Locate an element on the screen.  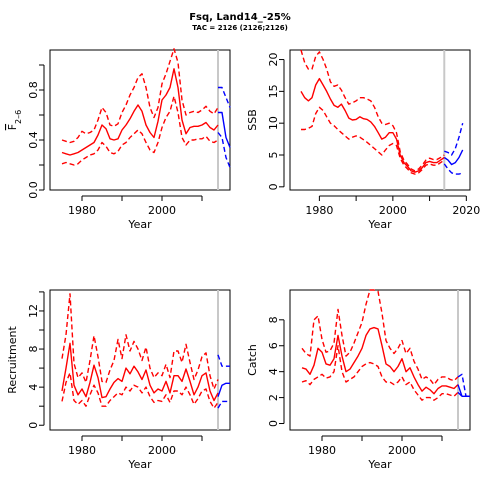
fbar-x-axis-label: Year is located at coordinates (139, 224).